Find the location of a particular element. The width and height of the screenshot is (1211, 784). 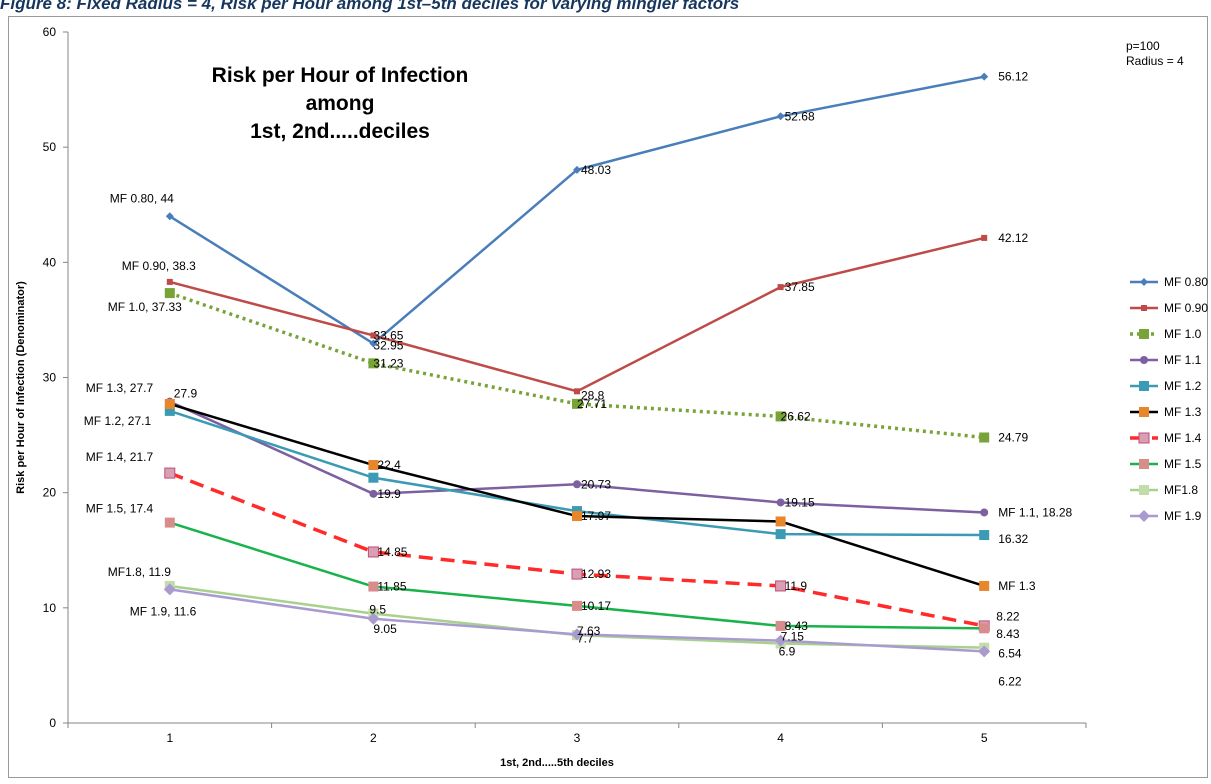

corner-note: Radius = 4 is located at coordinates (1155, 61).